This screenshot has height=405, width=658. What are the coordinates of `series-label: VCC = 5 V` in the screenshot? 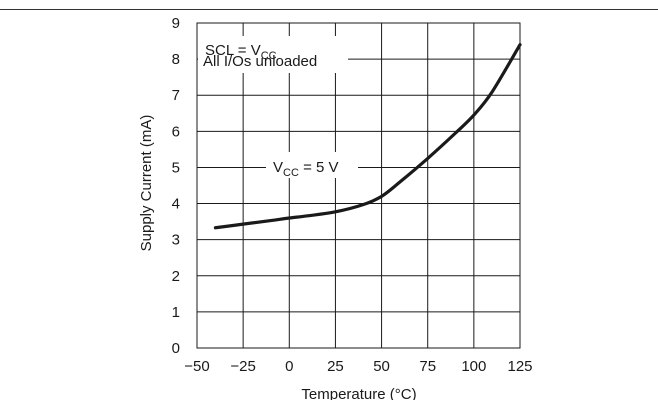 It's located at (306, 169).